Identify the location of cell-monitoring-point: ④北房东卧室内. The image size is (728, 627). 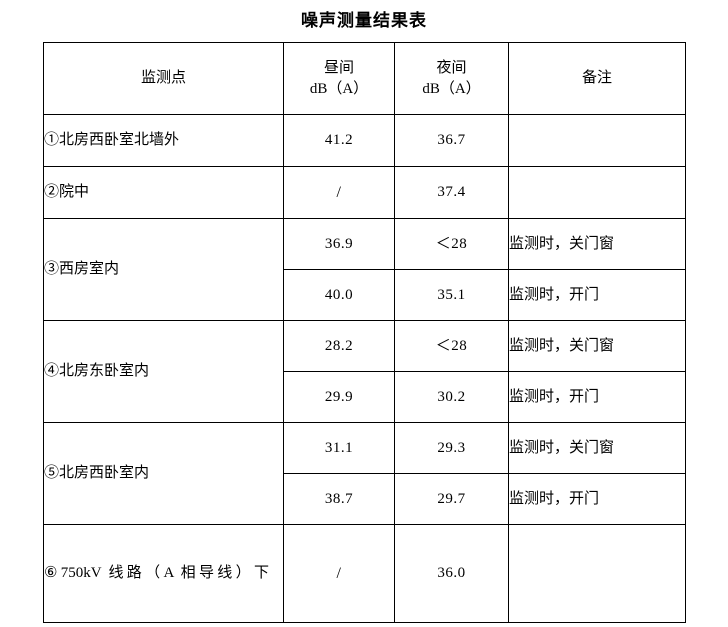
(163, 371).